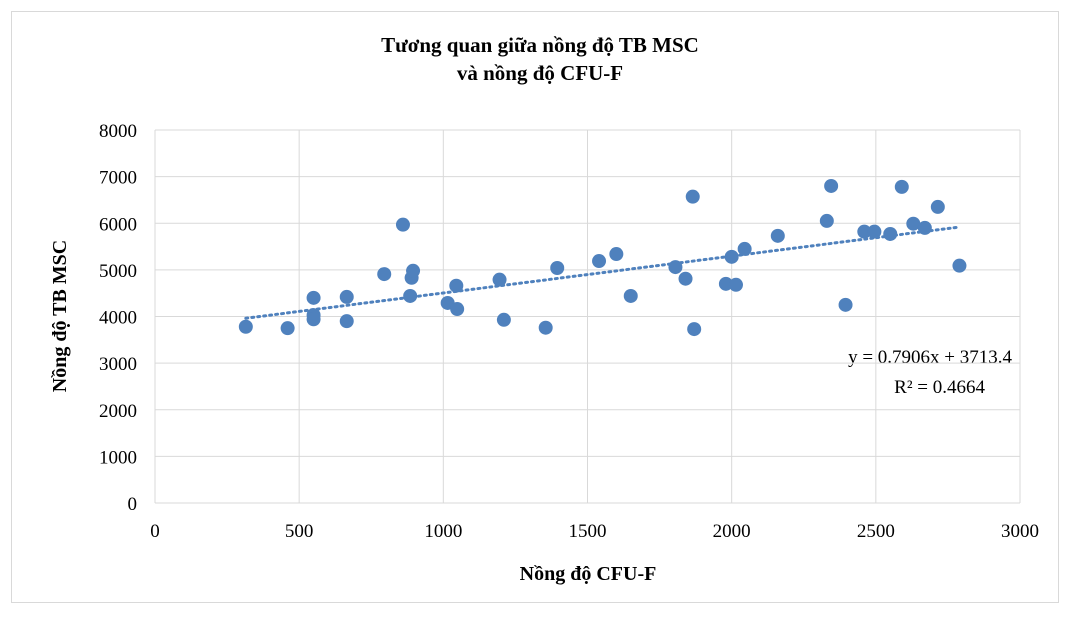 The width and height of the screenshot is (1070, 619). What do you see at coordinates (133, 504) in the screenshot?
I see `y-tick-label: 0` at bounding box center [133, 504].